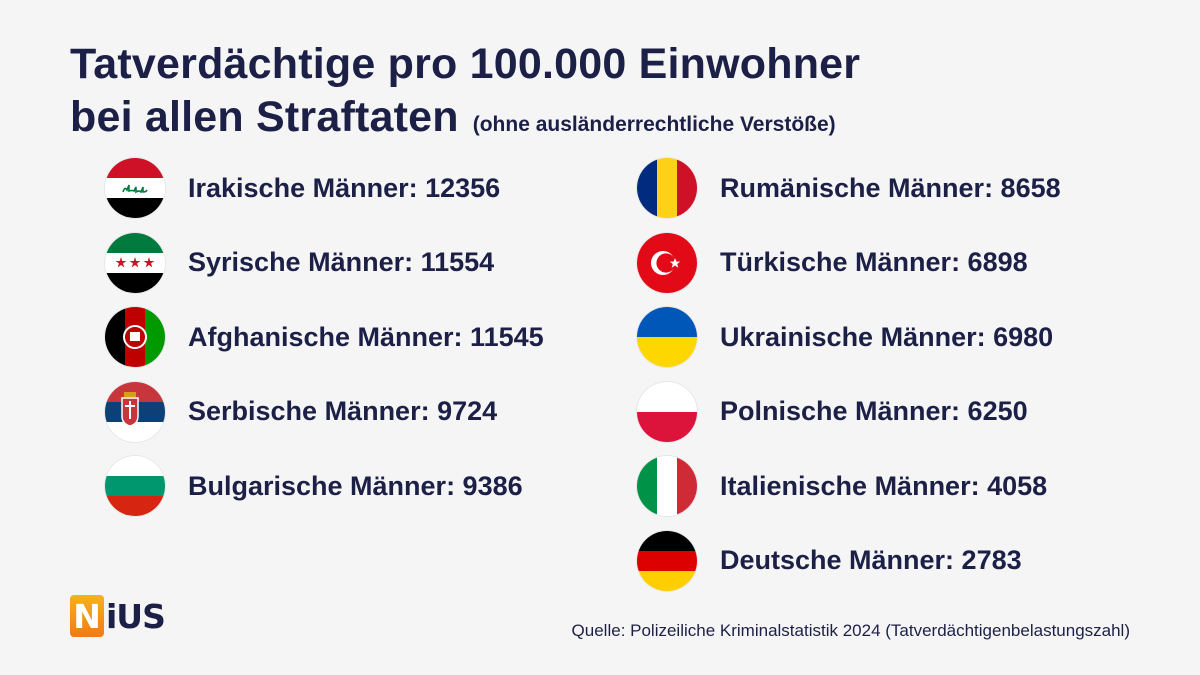  I want to click on italy-flag-icon, so click(667, 486).